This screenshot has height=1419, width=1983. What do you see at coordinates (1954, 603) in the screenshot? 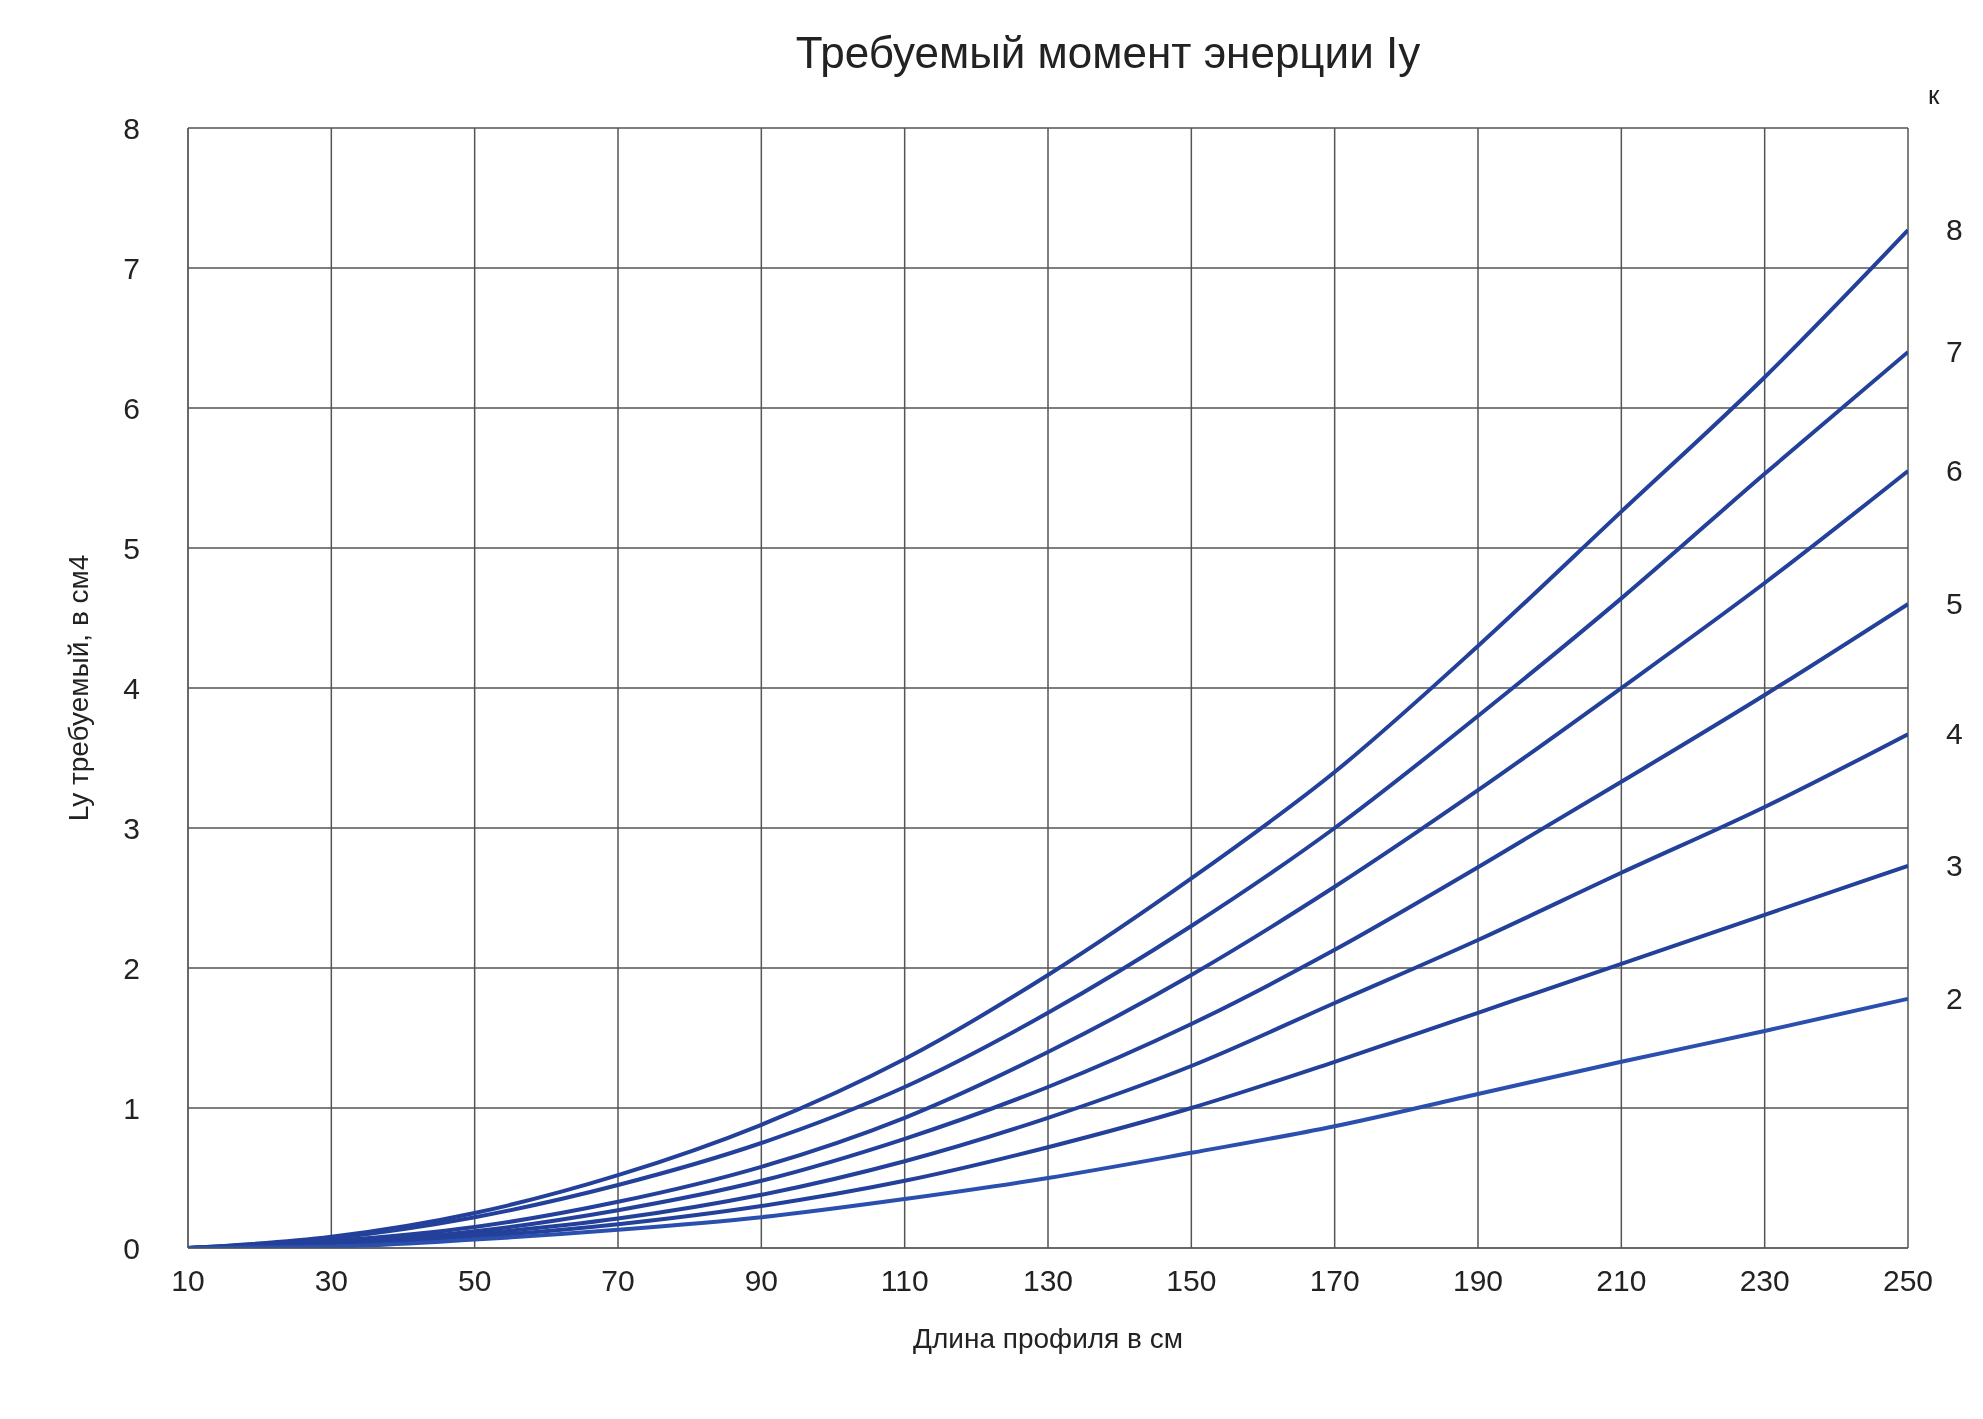
I see `series-label: 5` at bounding box center [1954, 603].